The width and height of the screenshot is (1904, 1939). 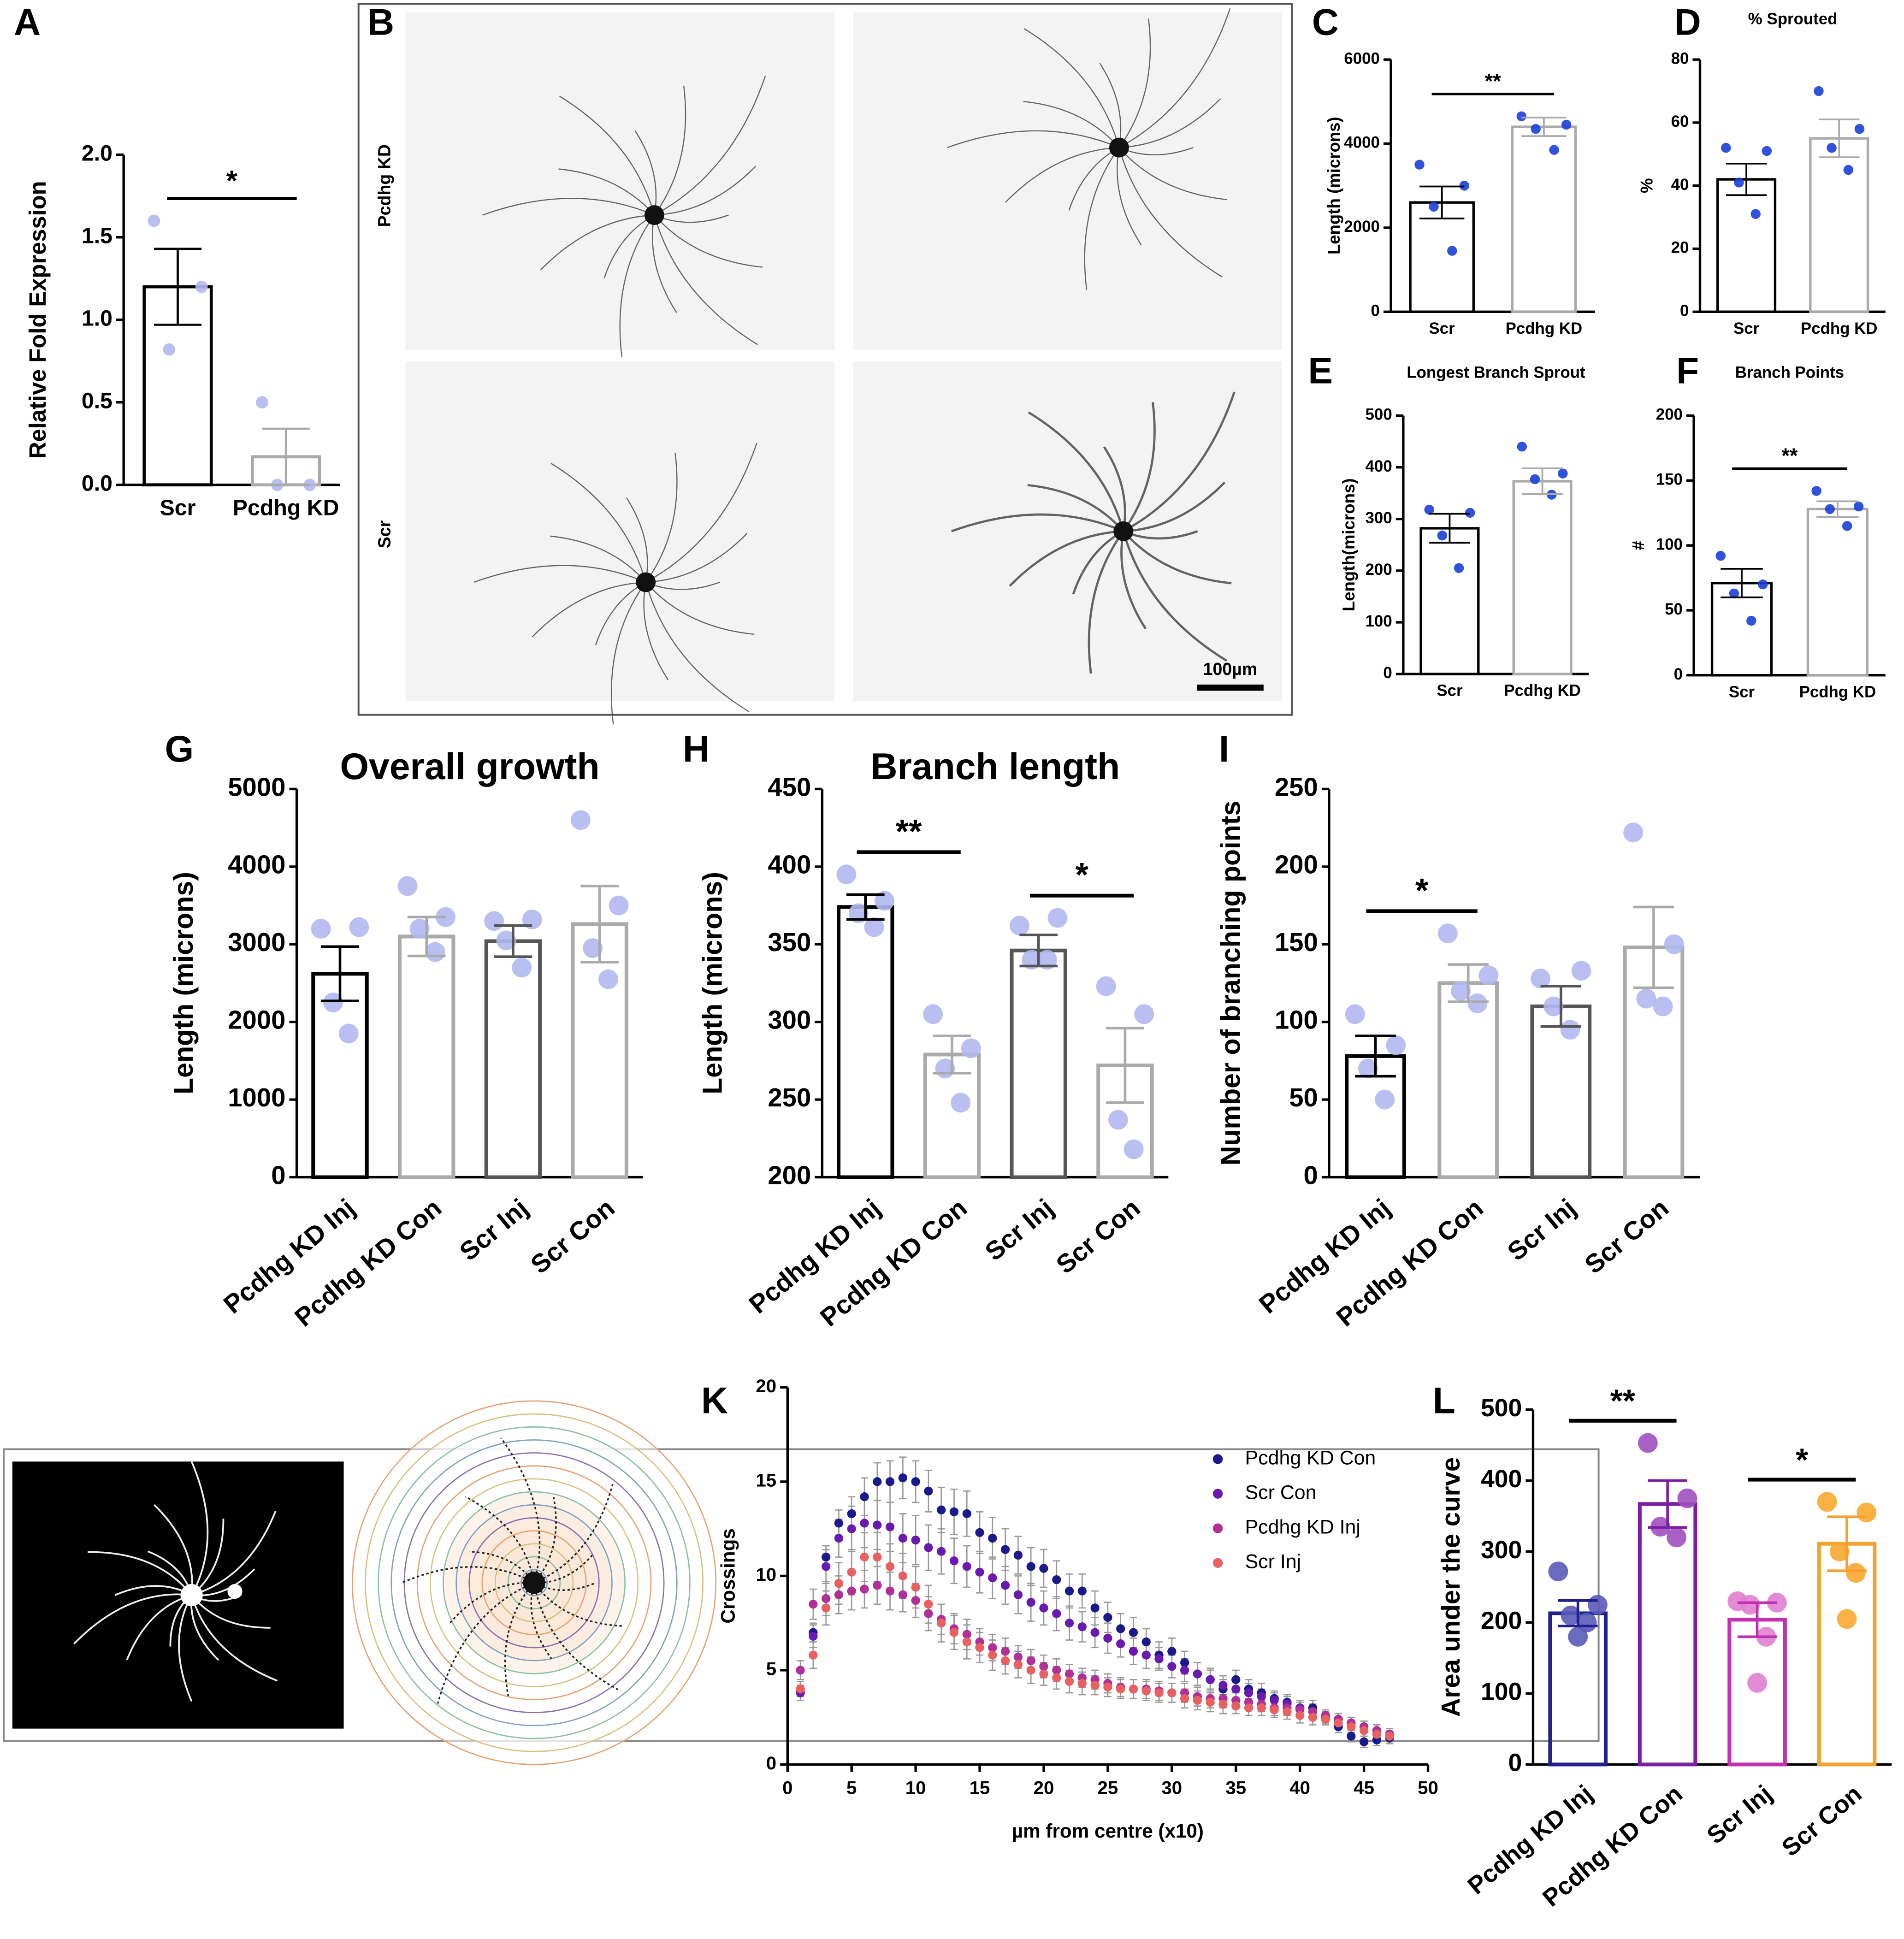 I want to click on y-tick-label: 60, so click(x=1680, y=121).